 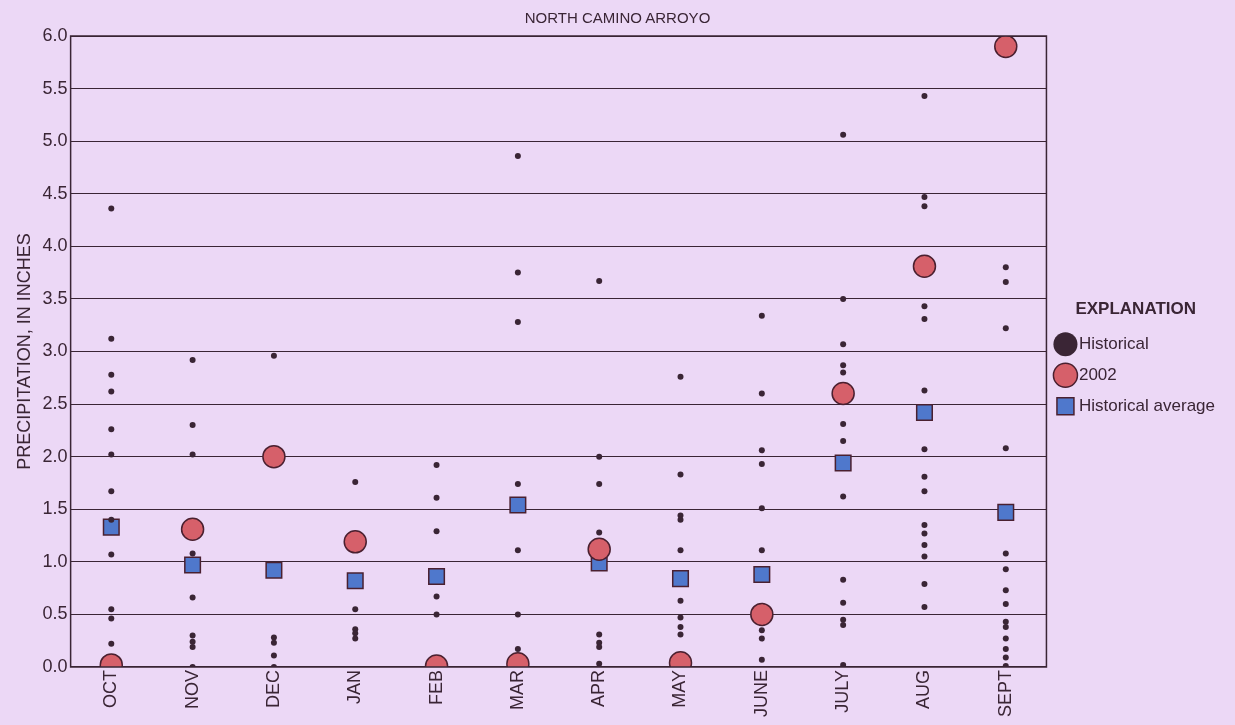 I want to click on chart-title: NORTH CAMINO ARROYO, so click(x=617, y=18).